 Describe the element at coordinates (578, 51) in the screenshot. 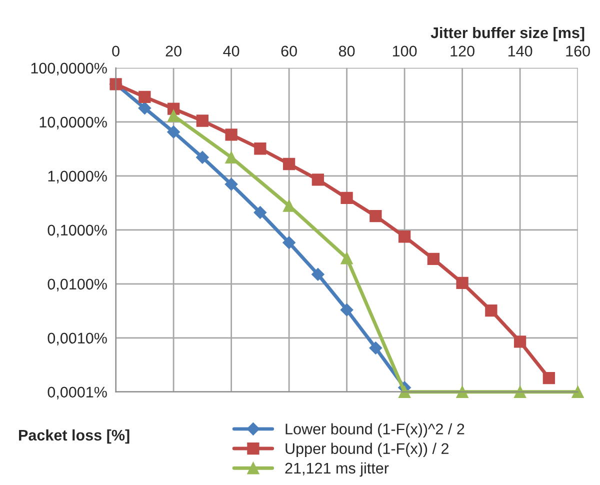

I see `x-tick-label: 160` at that location.